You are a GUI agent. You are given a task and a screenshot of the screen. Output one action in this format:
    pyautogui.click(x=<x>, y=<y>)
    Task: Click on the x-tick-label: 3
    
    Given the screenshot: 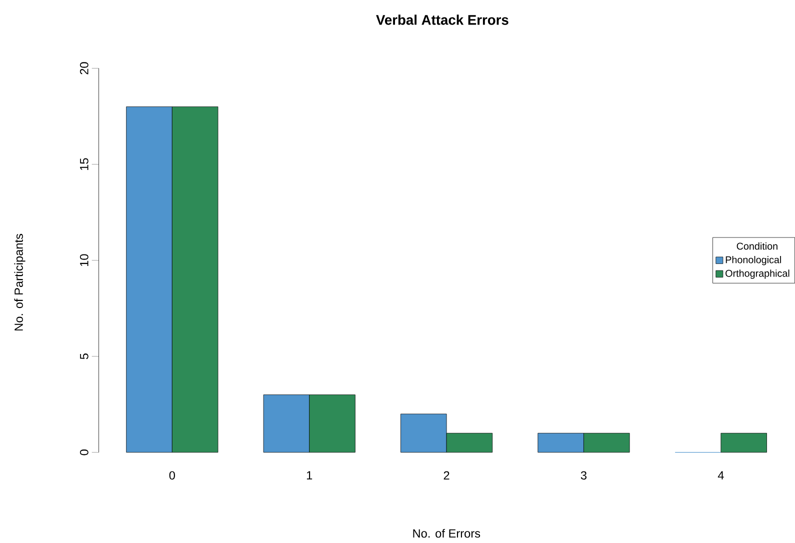 What is the action you would take?
    pyautogui.click(x=583, y=475)
    